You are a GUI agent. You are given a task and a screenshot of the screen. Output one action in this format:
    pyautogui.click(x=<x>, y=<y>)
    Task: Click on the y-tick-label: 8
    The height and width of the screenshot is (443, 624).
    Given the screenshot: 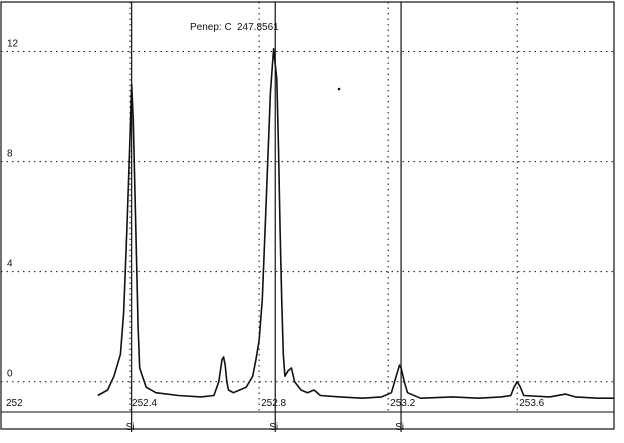 What is the action you would take?
    pyautogui.click(x=10, y=154)
    